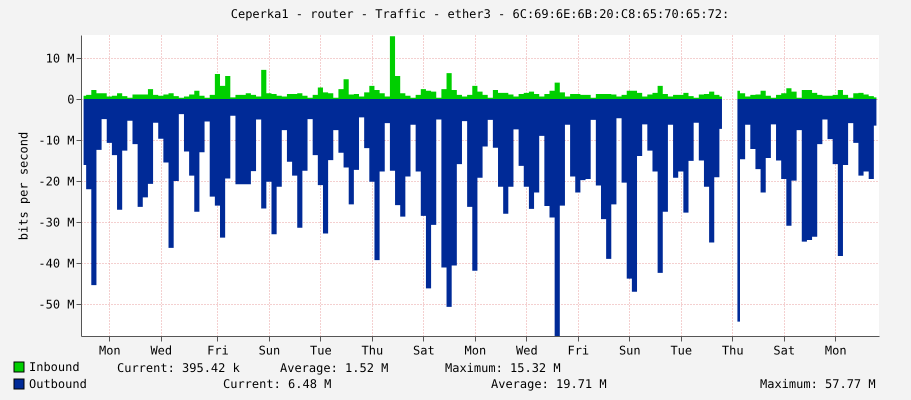 The width and height of the screenshot is (911, 400). I want to click on text: Average: 1.52 M, so click(334, 368).